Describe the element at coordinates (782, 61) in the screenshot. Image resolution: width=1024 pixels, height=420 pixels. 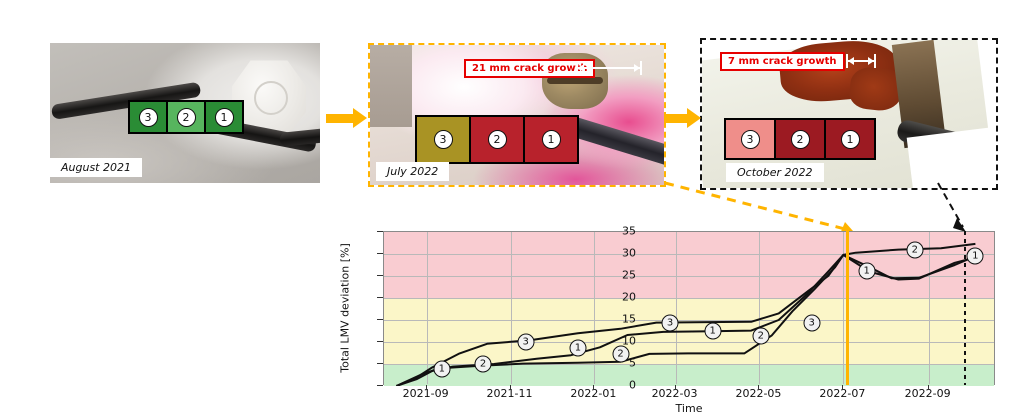
I see `crack-growth-label: 7 mm crack growth` at that location.